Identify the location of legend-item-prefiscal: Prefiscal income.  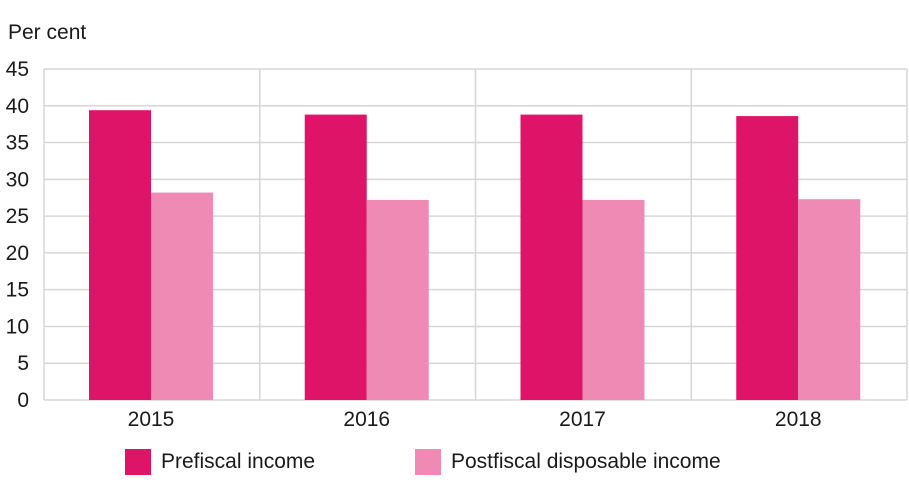
(220, 462).